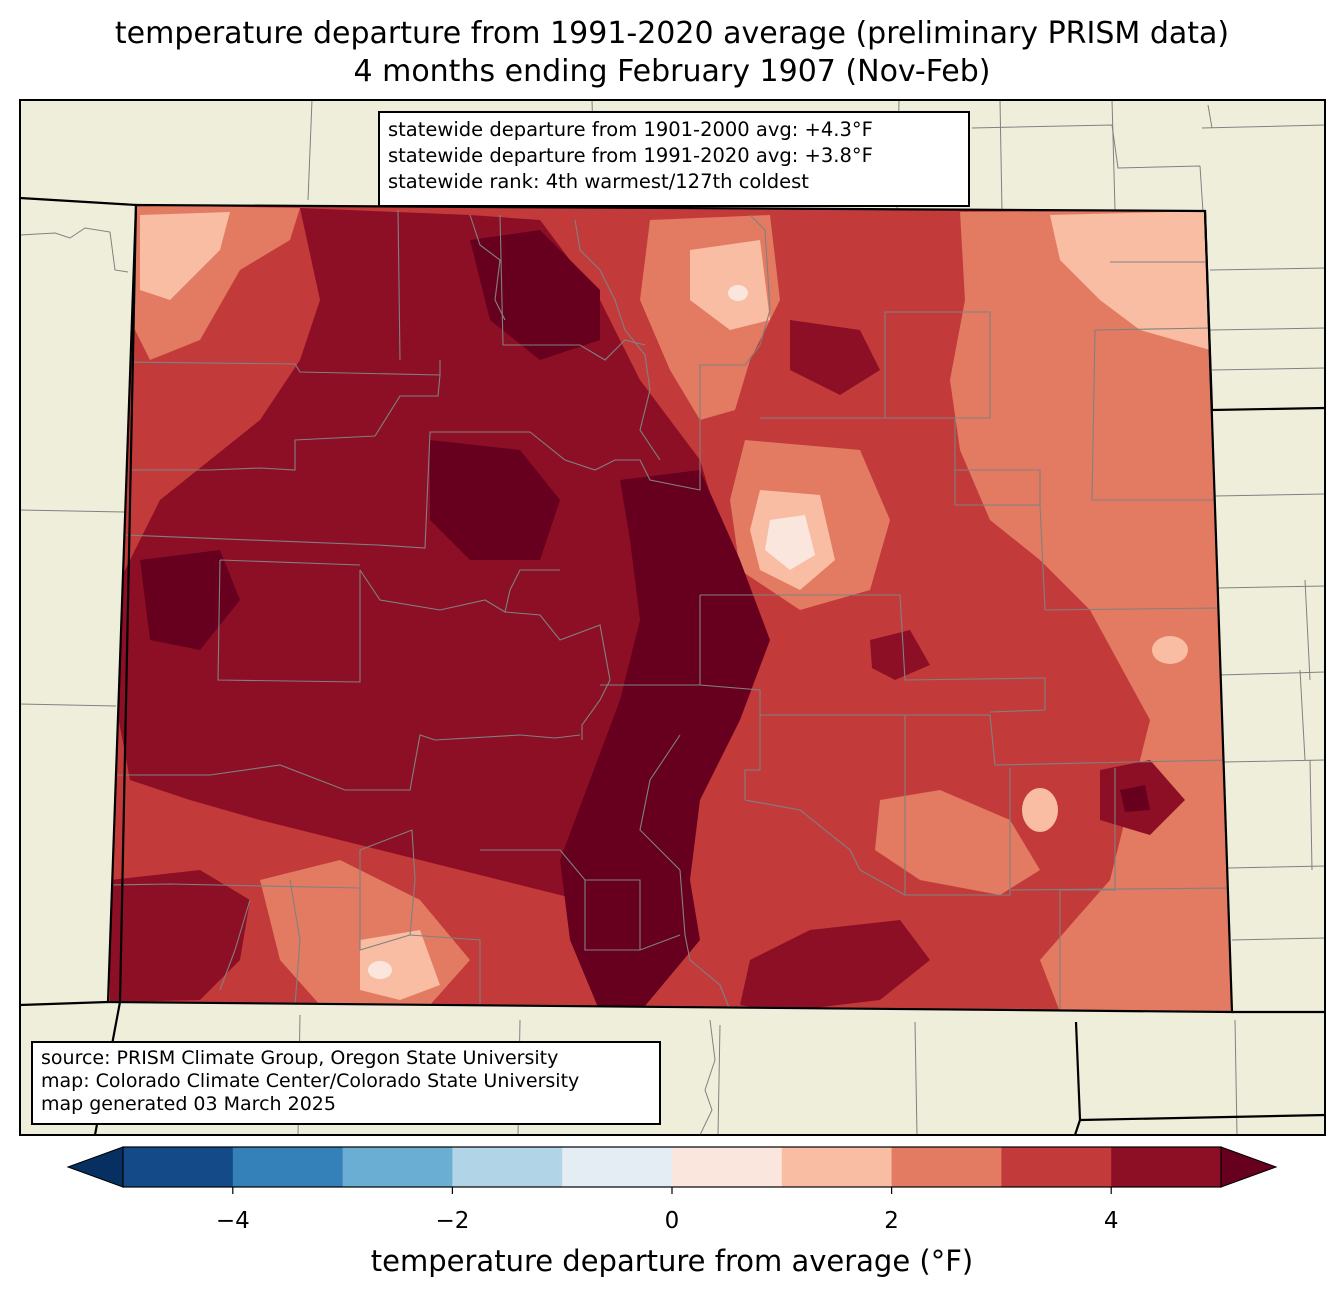 The image size is (1344, 1299). What do you see at coordinates (1249, 1167) in the screenshot?
I see `colorbar-over-triangle` at bounding box center [1249, 1167].